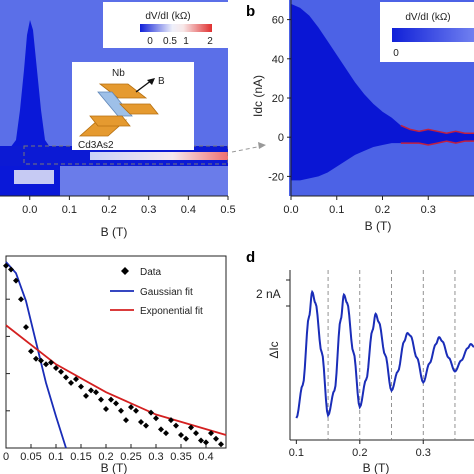 Image resolution: width=474 pixels, height=474 pixels. What do you see at coordinates (428, 210) in the screenshot?
I see `panel-b-x-tick-label: 0.3` at bounding box center [428, 210].